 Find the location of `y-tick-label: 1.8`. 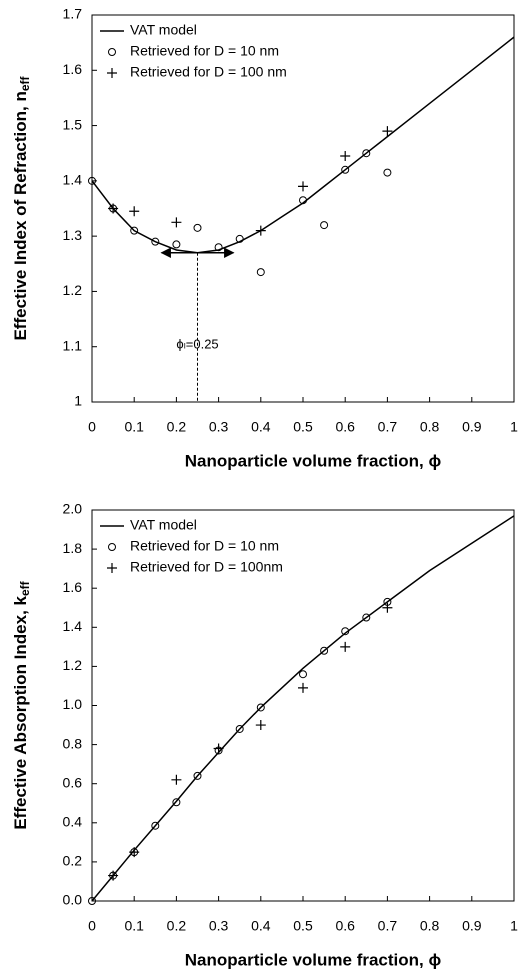

y-tick-label: 1.8 is located at coordinates (73, 548).